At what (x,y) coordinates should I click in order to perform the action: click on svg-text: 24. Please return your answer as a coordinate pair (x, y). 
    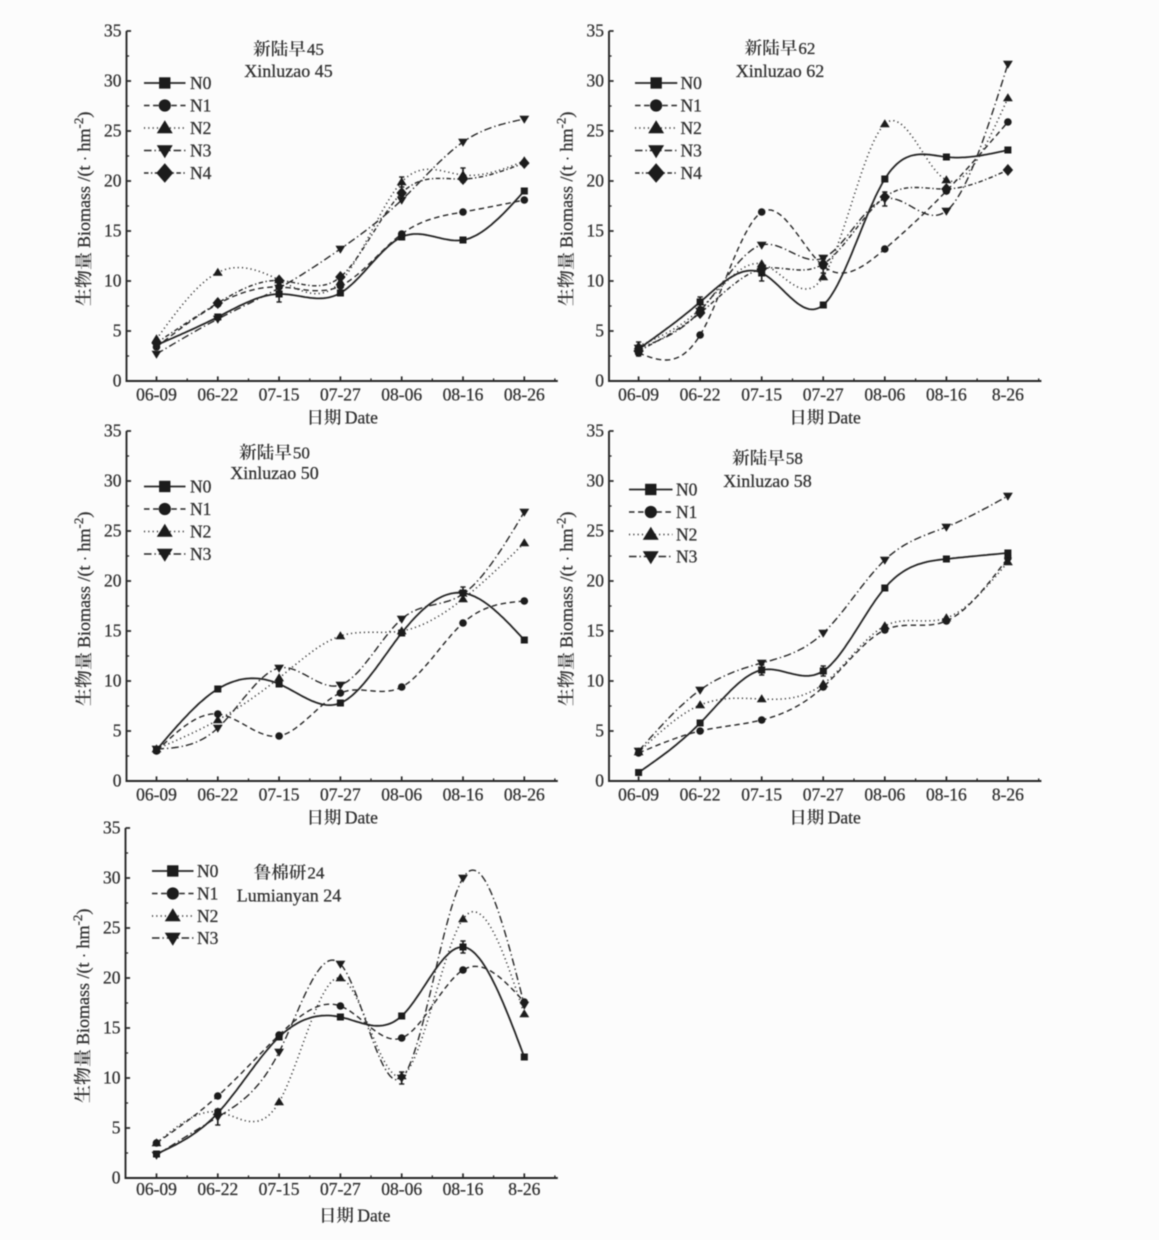
    Looking at the image, I should click on (316, 873).